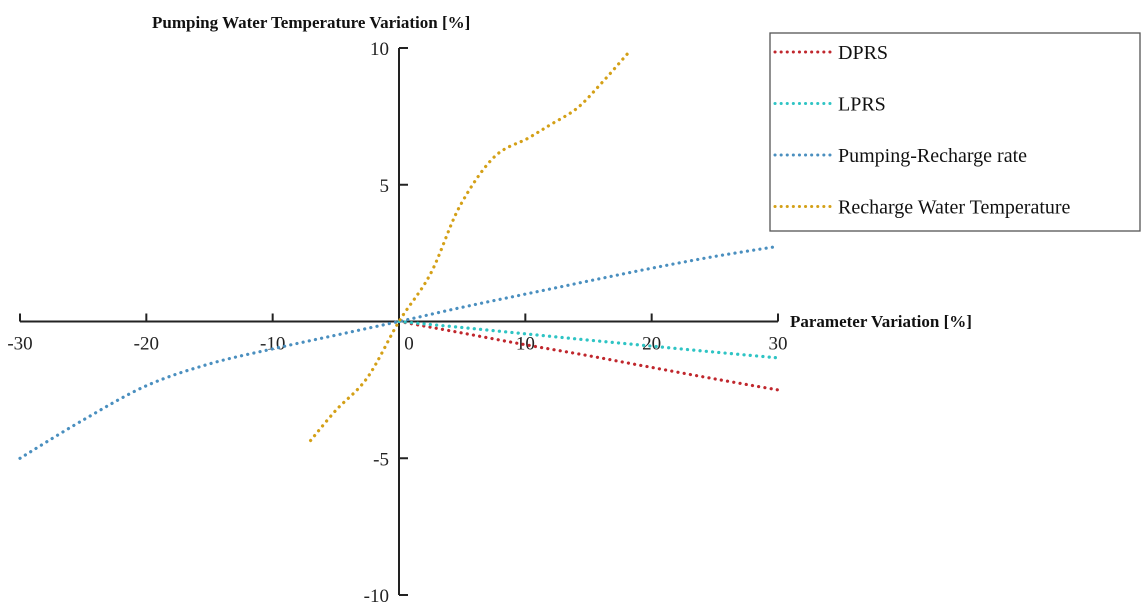  Describe the element at coordinates (778, 344) in the screenshot. I see `x-tick-label: 30` at that location.